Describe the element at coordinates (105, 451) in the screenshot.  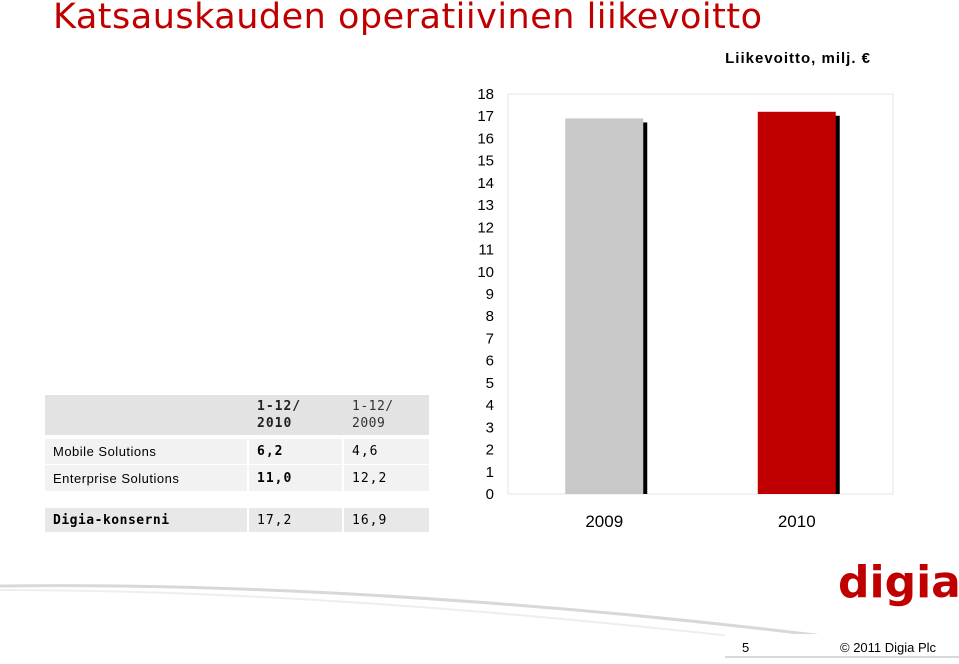
I see `row-label: Mobile Solutions` at that location.